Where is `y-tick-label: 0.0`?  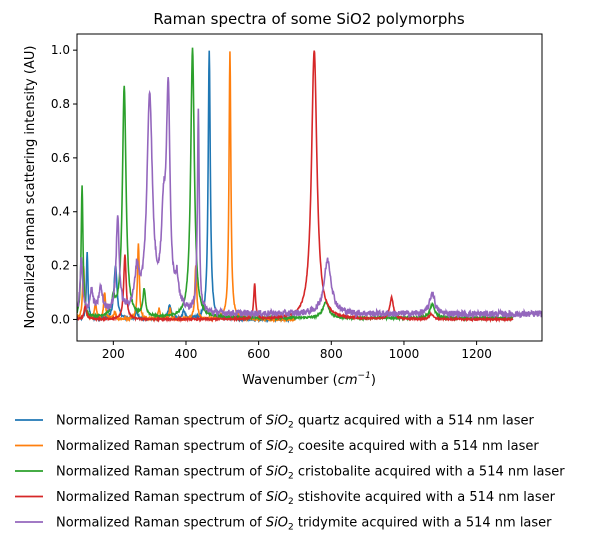
y-tick-label: 0.0 is located at coordinates (60, 319).